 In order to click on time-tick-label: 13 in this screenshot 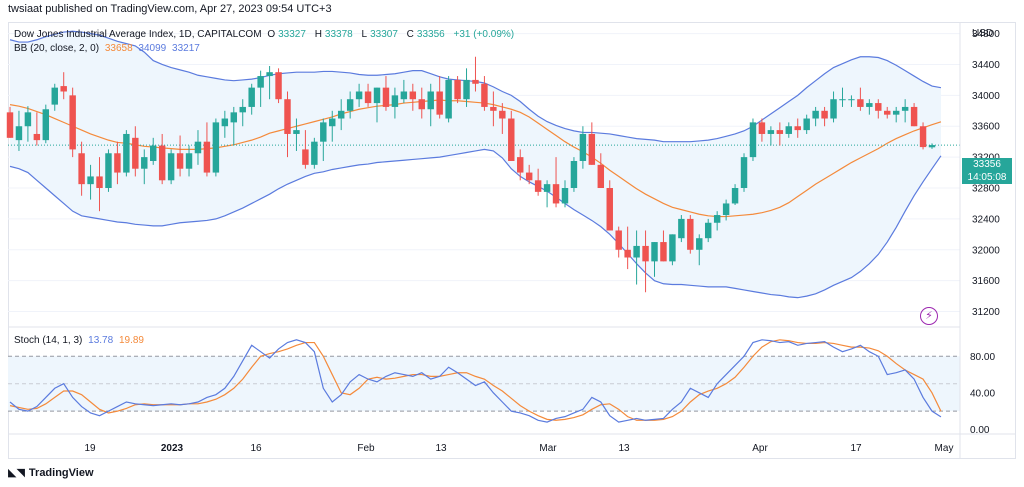, I will do `click(441, 448)`.